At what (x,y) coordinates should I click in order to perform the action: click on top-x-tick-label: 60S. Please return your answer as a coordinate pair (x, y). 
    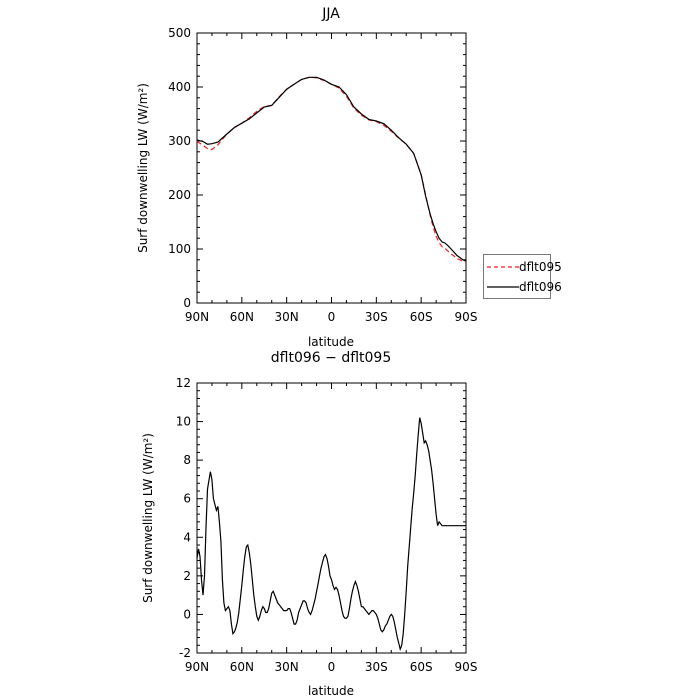
    Looking at the image, I should click on (421, 317).